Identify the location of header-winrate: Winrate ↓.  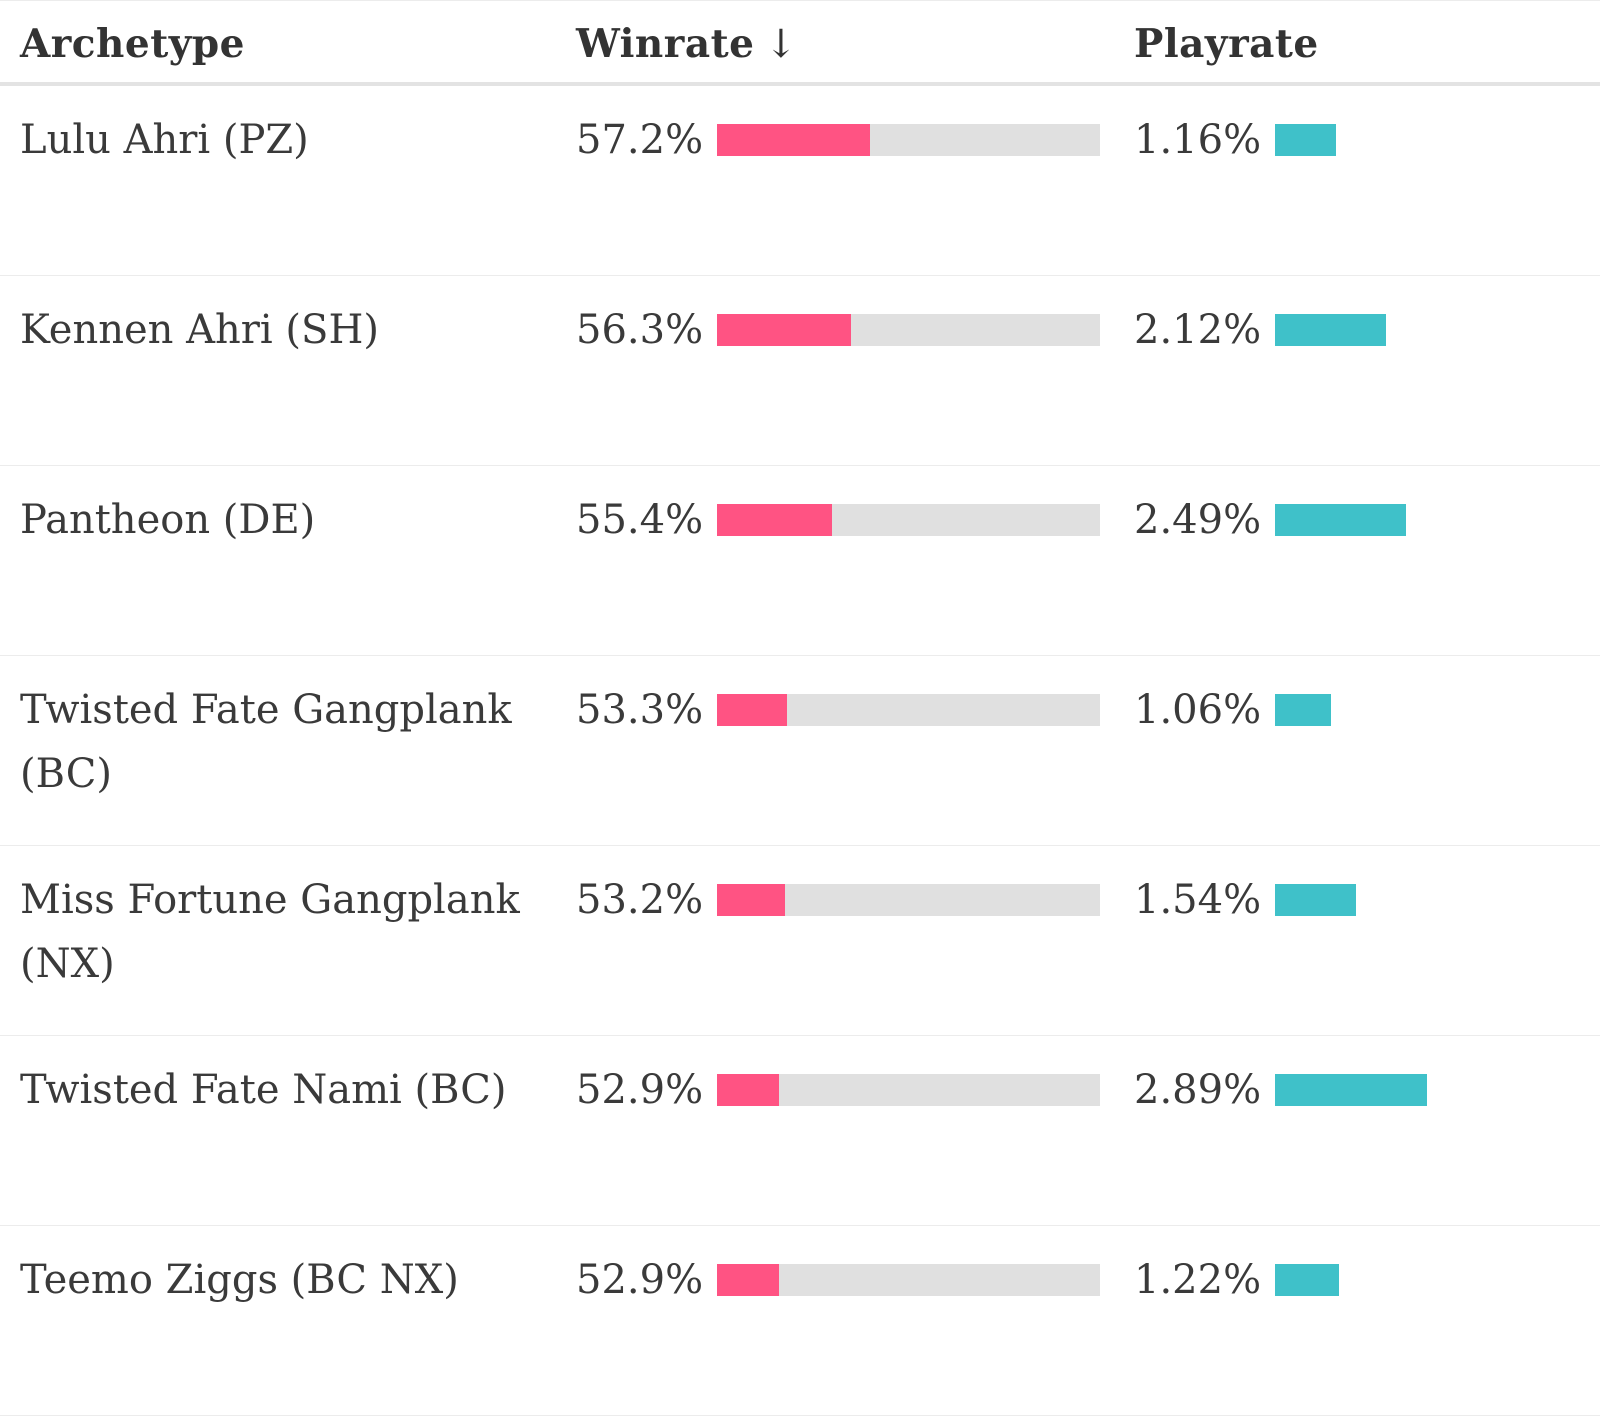
(687, 44).